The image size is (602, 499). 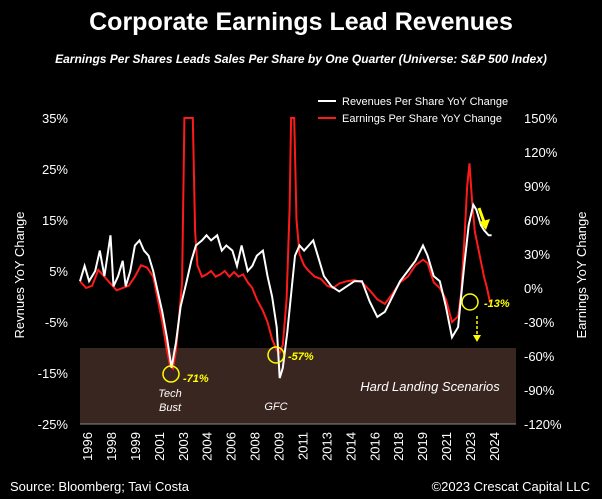 I want to click on x-tick-label: 2003, so click(x=183, y=446).